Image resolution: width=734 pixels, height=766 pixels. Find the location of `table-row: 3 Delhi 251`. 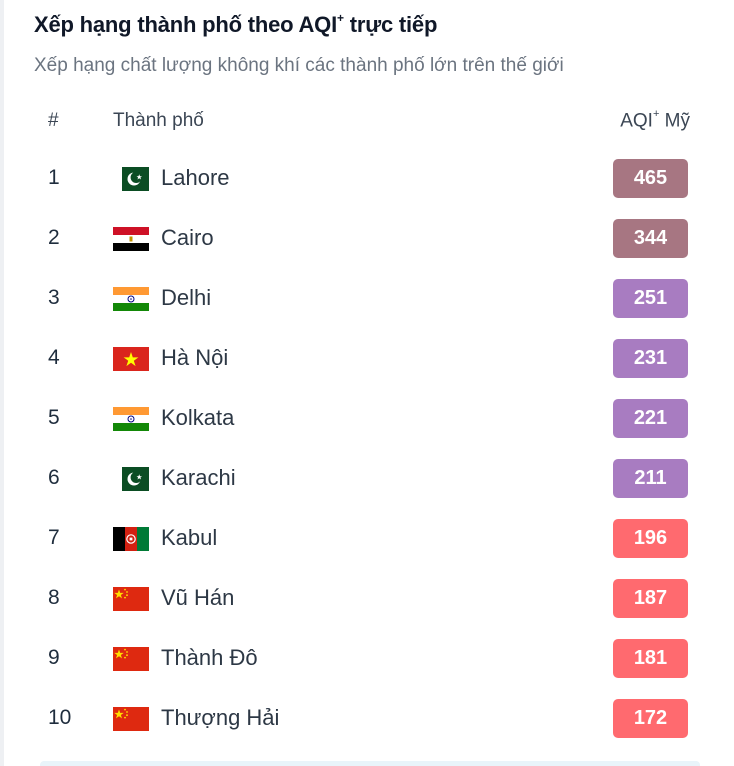

table-row: 3 Delhi 251 is located at coordinates (379, 300).